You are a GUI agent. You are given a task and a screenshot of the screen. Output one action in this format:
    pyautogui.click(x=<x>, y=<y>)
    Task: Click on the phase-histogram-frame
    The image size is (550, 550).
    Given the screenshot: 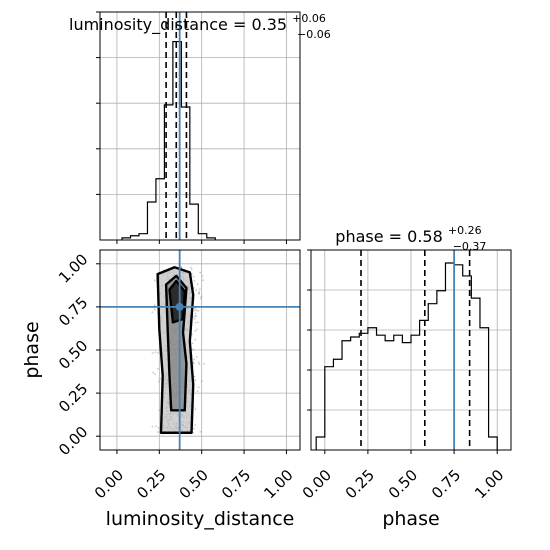 What is the action you would take?
    pyautogui.click(x=411, y=350)
    